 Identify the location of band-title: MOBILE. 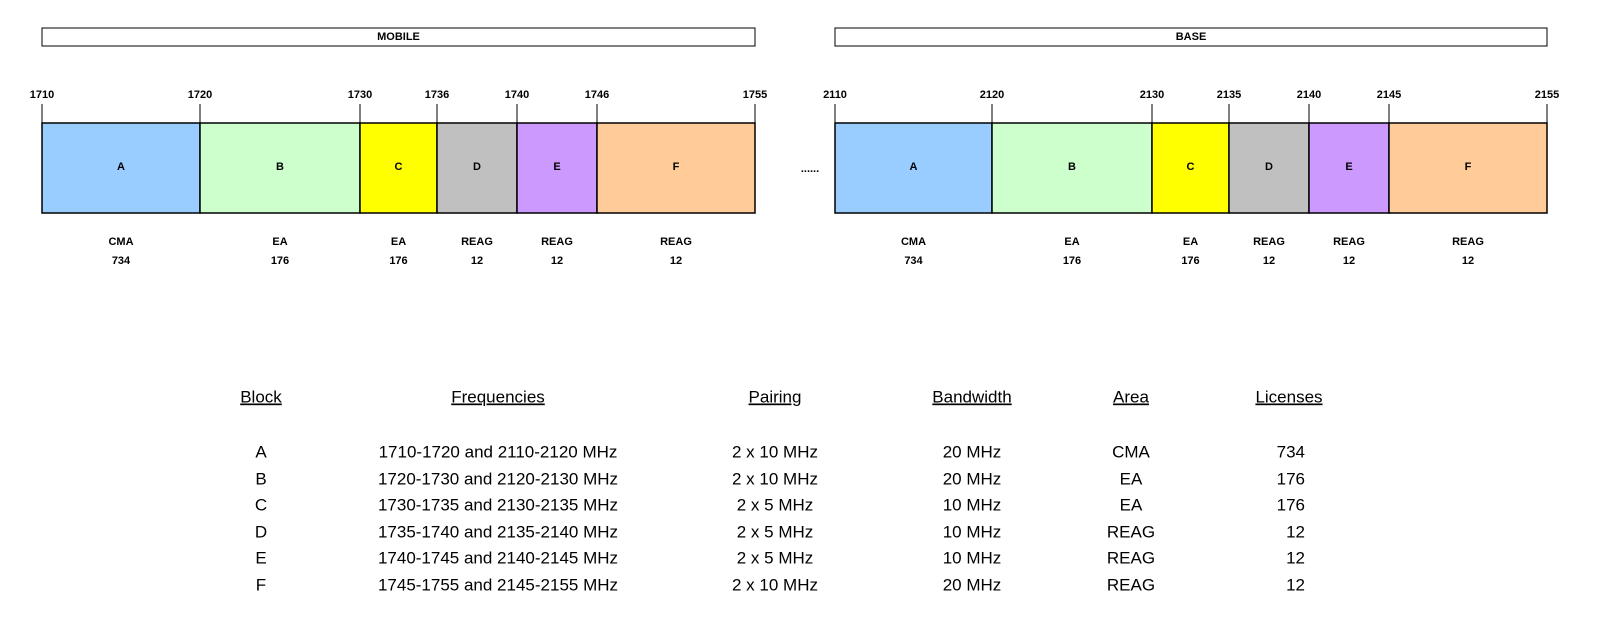
(398, 37).